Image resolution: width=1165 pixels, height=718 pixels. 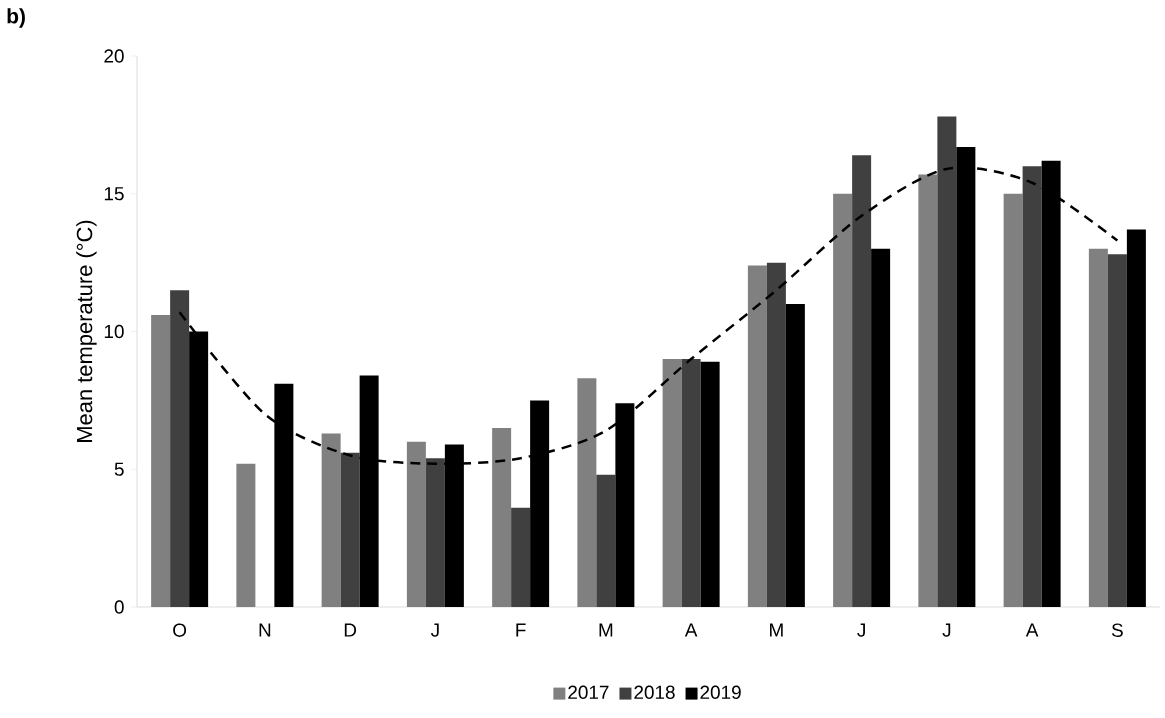 I want to click on y-tick-label: 10, so click(x=114, y=331).